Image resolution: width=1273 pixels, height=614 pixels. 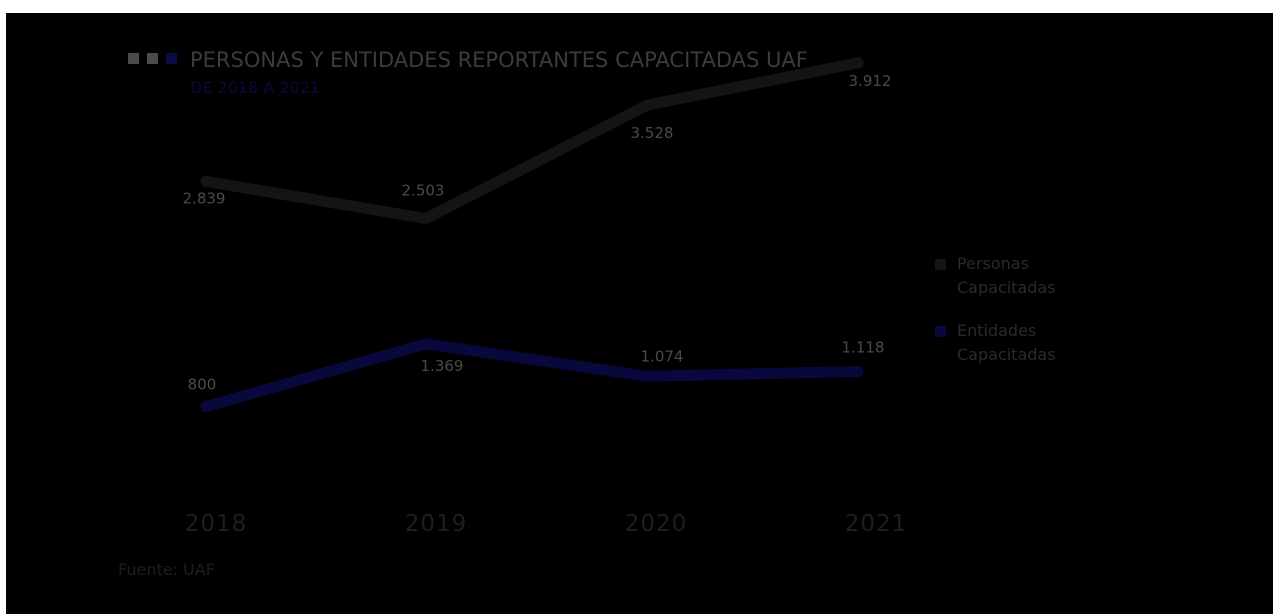 I want to click on data-label-s2-2019: 1.369, so click(x=442, y=366).